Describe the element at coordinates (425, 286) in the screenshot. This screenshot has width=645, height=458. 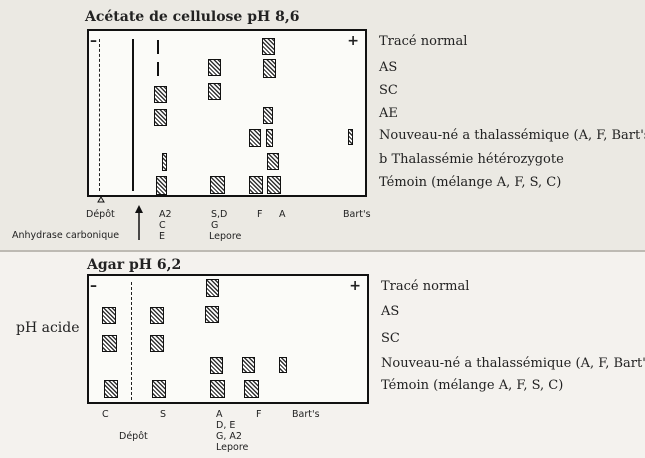
I see `panel2-row-label: Tracé normal` at that location.